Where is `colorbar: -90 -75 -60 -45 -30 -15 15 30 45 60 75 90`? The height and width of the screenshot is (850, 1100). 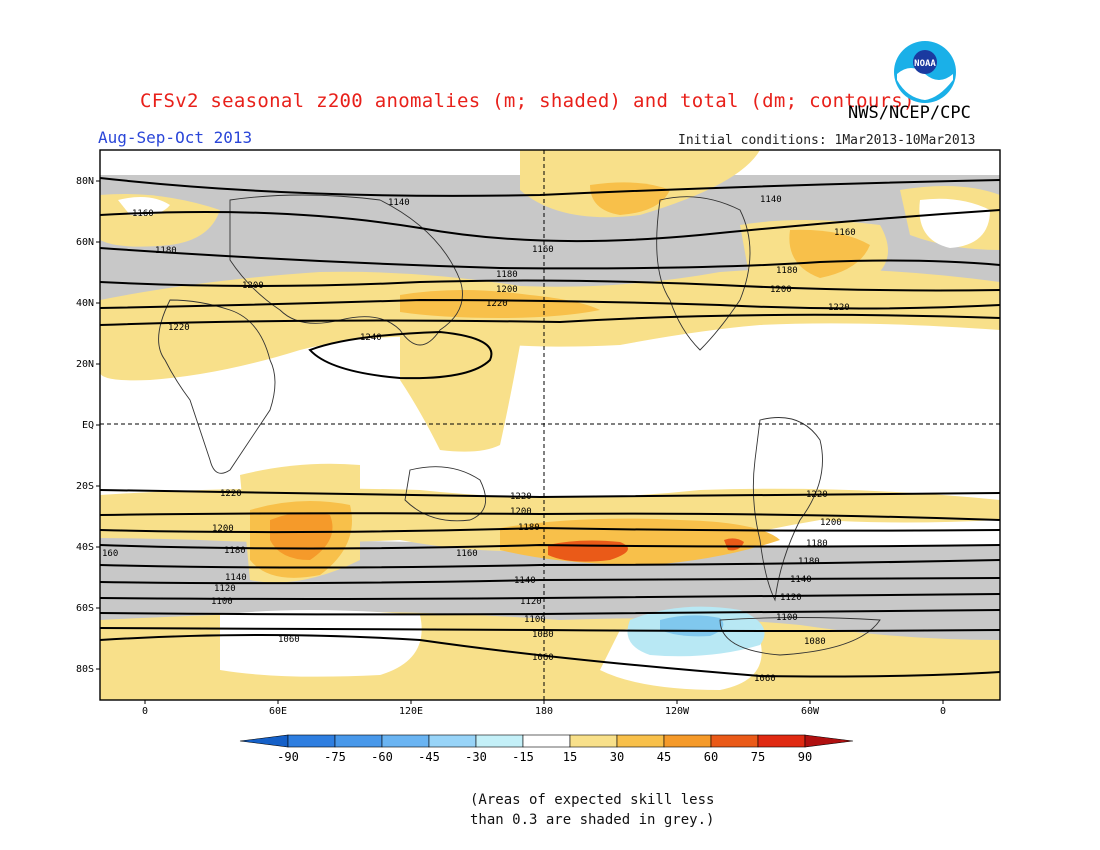 colorbar: -90 -75 -60 -45 -30 -15 15 30 45 60 75 90 is located at coordinates (546, 749).